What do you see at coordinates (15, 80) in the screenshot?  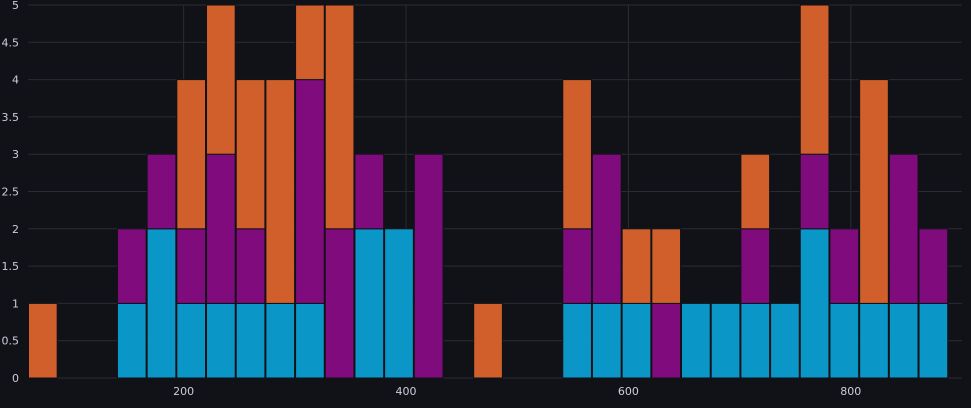 I see `y-tick-label: 4` at bounding box center [15, 80].